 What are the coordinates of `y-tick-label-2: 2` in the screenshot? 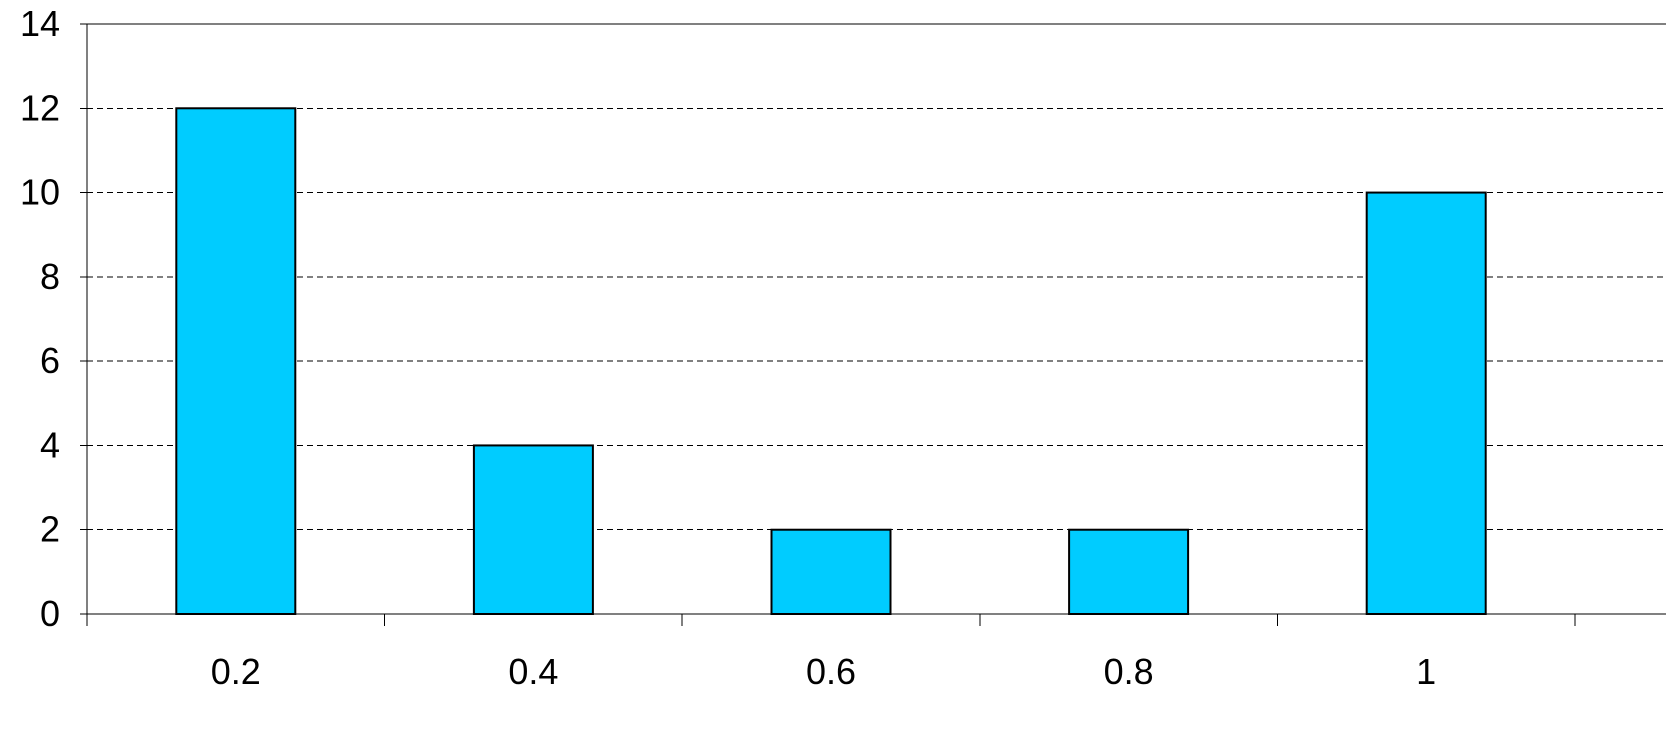 It's located at (50, 529).